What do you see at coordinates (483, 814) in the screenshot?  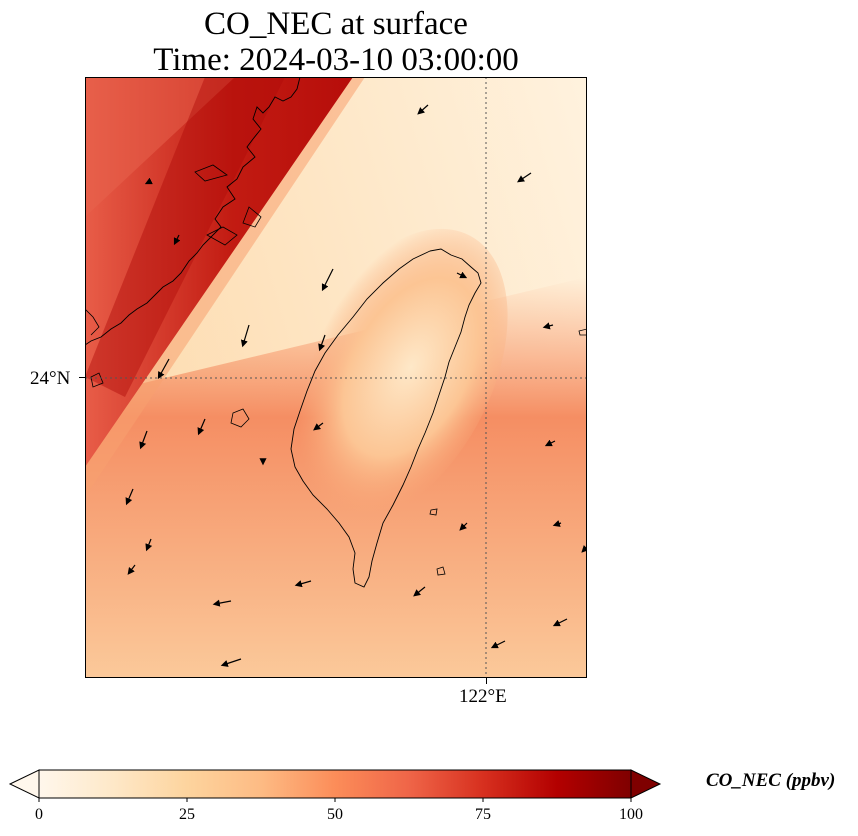 I see `colorbar-tick-75: 75` at bounding box center [483, 814].